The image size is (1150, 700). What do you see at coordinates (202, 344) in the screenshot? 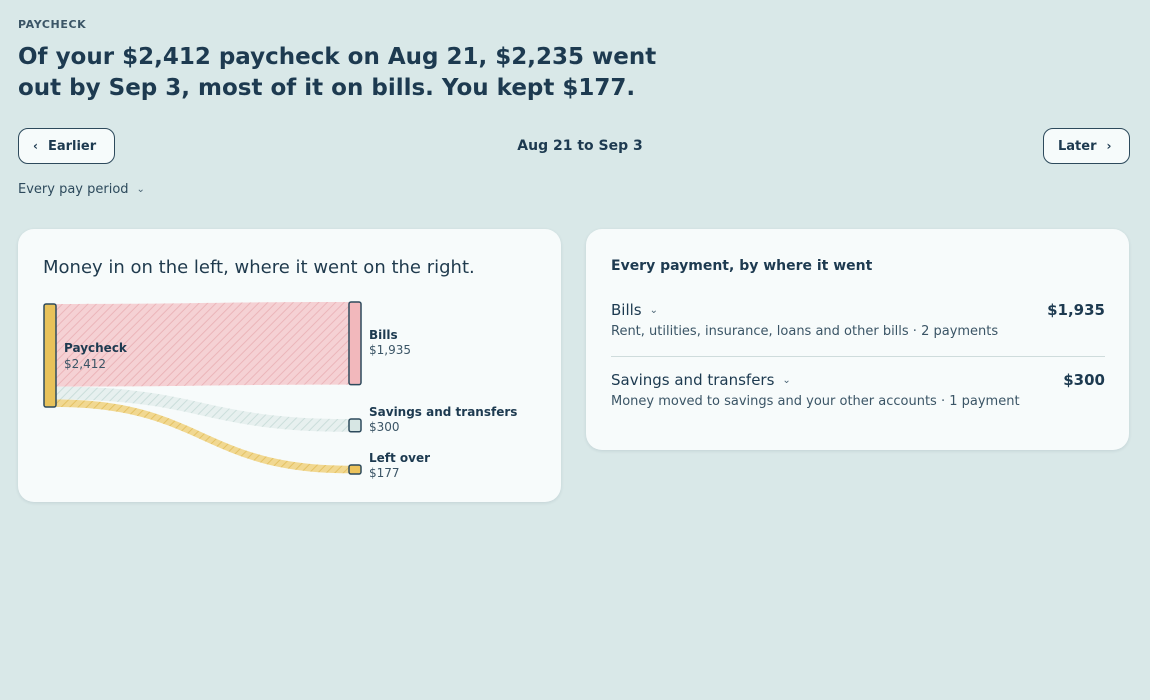
I see `flow-bills` at bounding box center [202, 344].